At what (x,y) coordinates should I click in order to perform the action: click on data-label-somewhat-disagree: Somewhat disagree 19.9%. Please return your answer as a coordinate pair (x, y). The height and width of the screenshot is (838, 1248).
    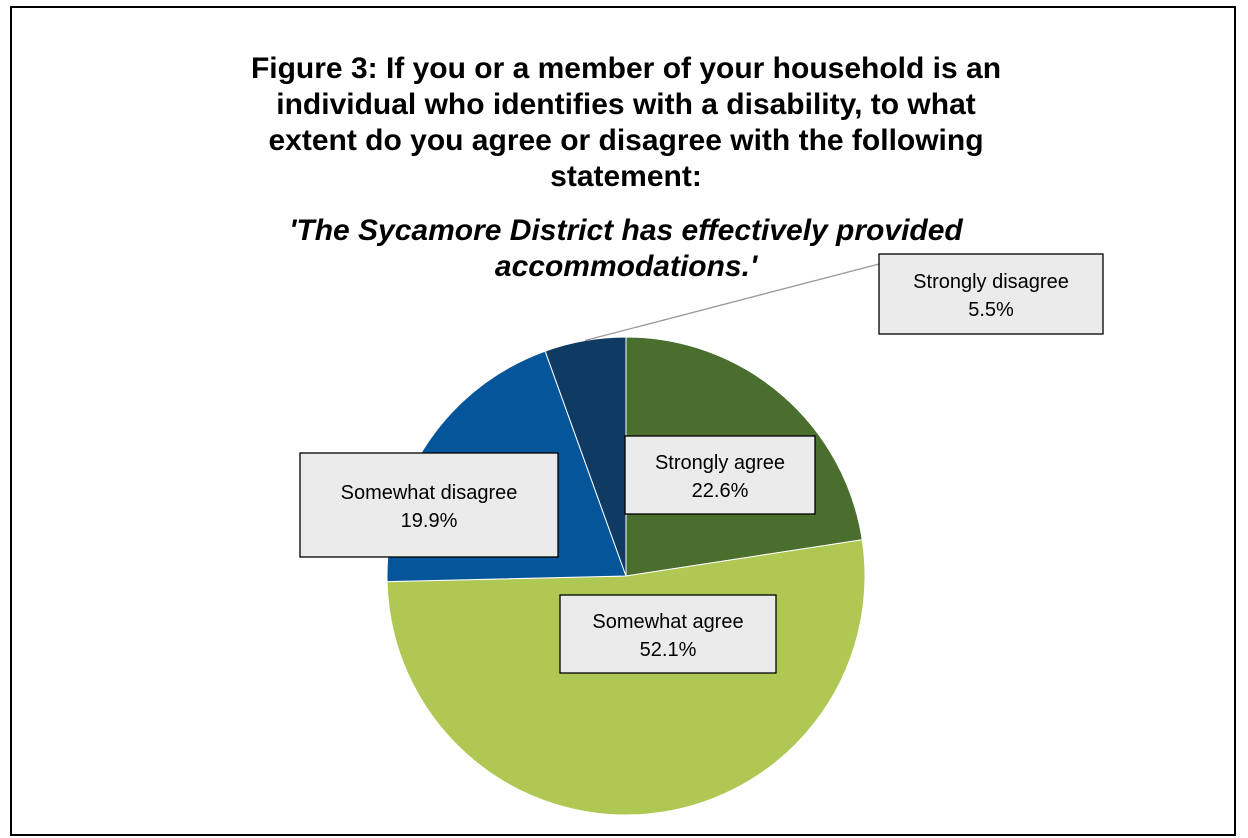
    Looking at the image, I should click on (429, 505).